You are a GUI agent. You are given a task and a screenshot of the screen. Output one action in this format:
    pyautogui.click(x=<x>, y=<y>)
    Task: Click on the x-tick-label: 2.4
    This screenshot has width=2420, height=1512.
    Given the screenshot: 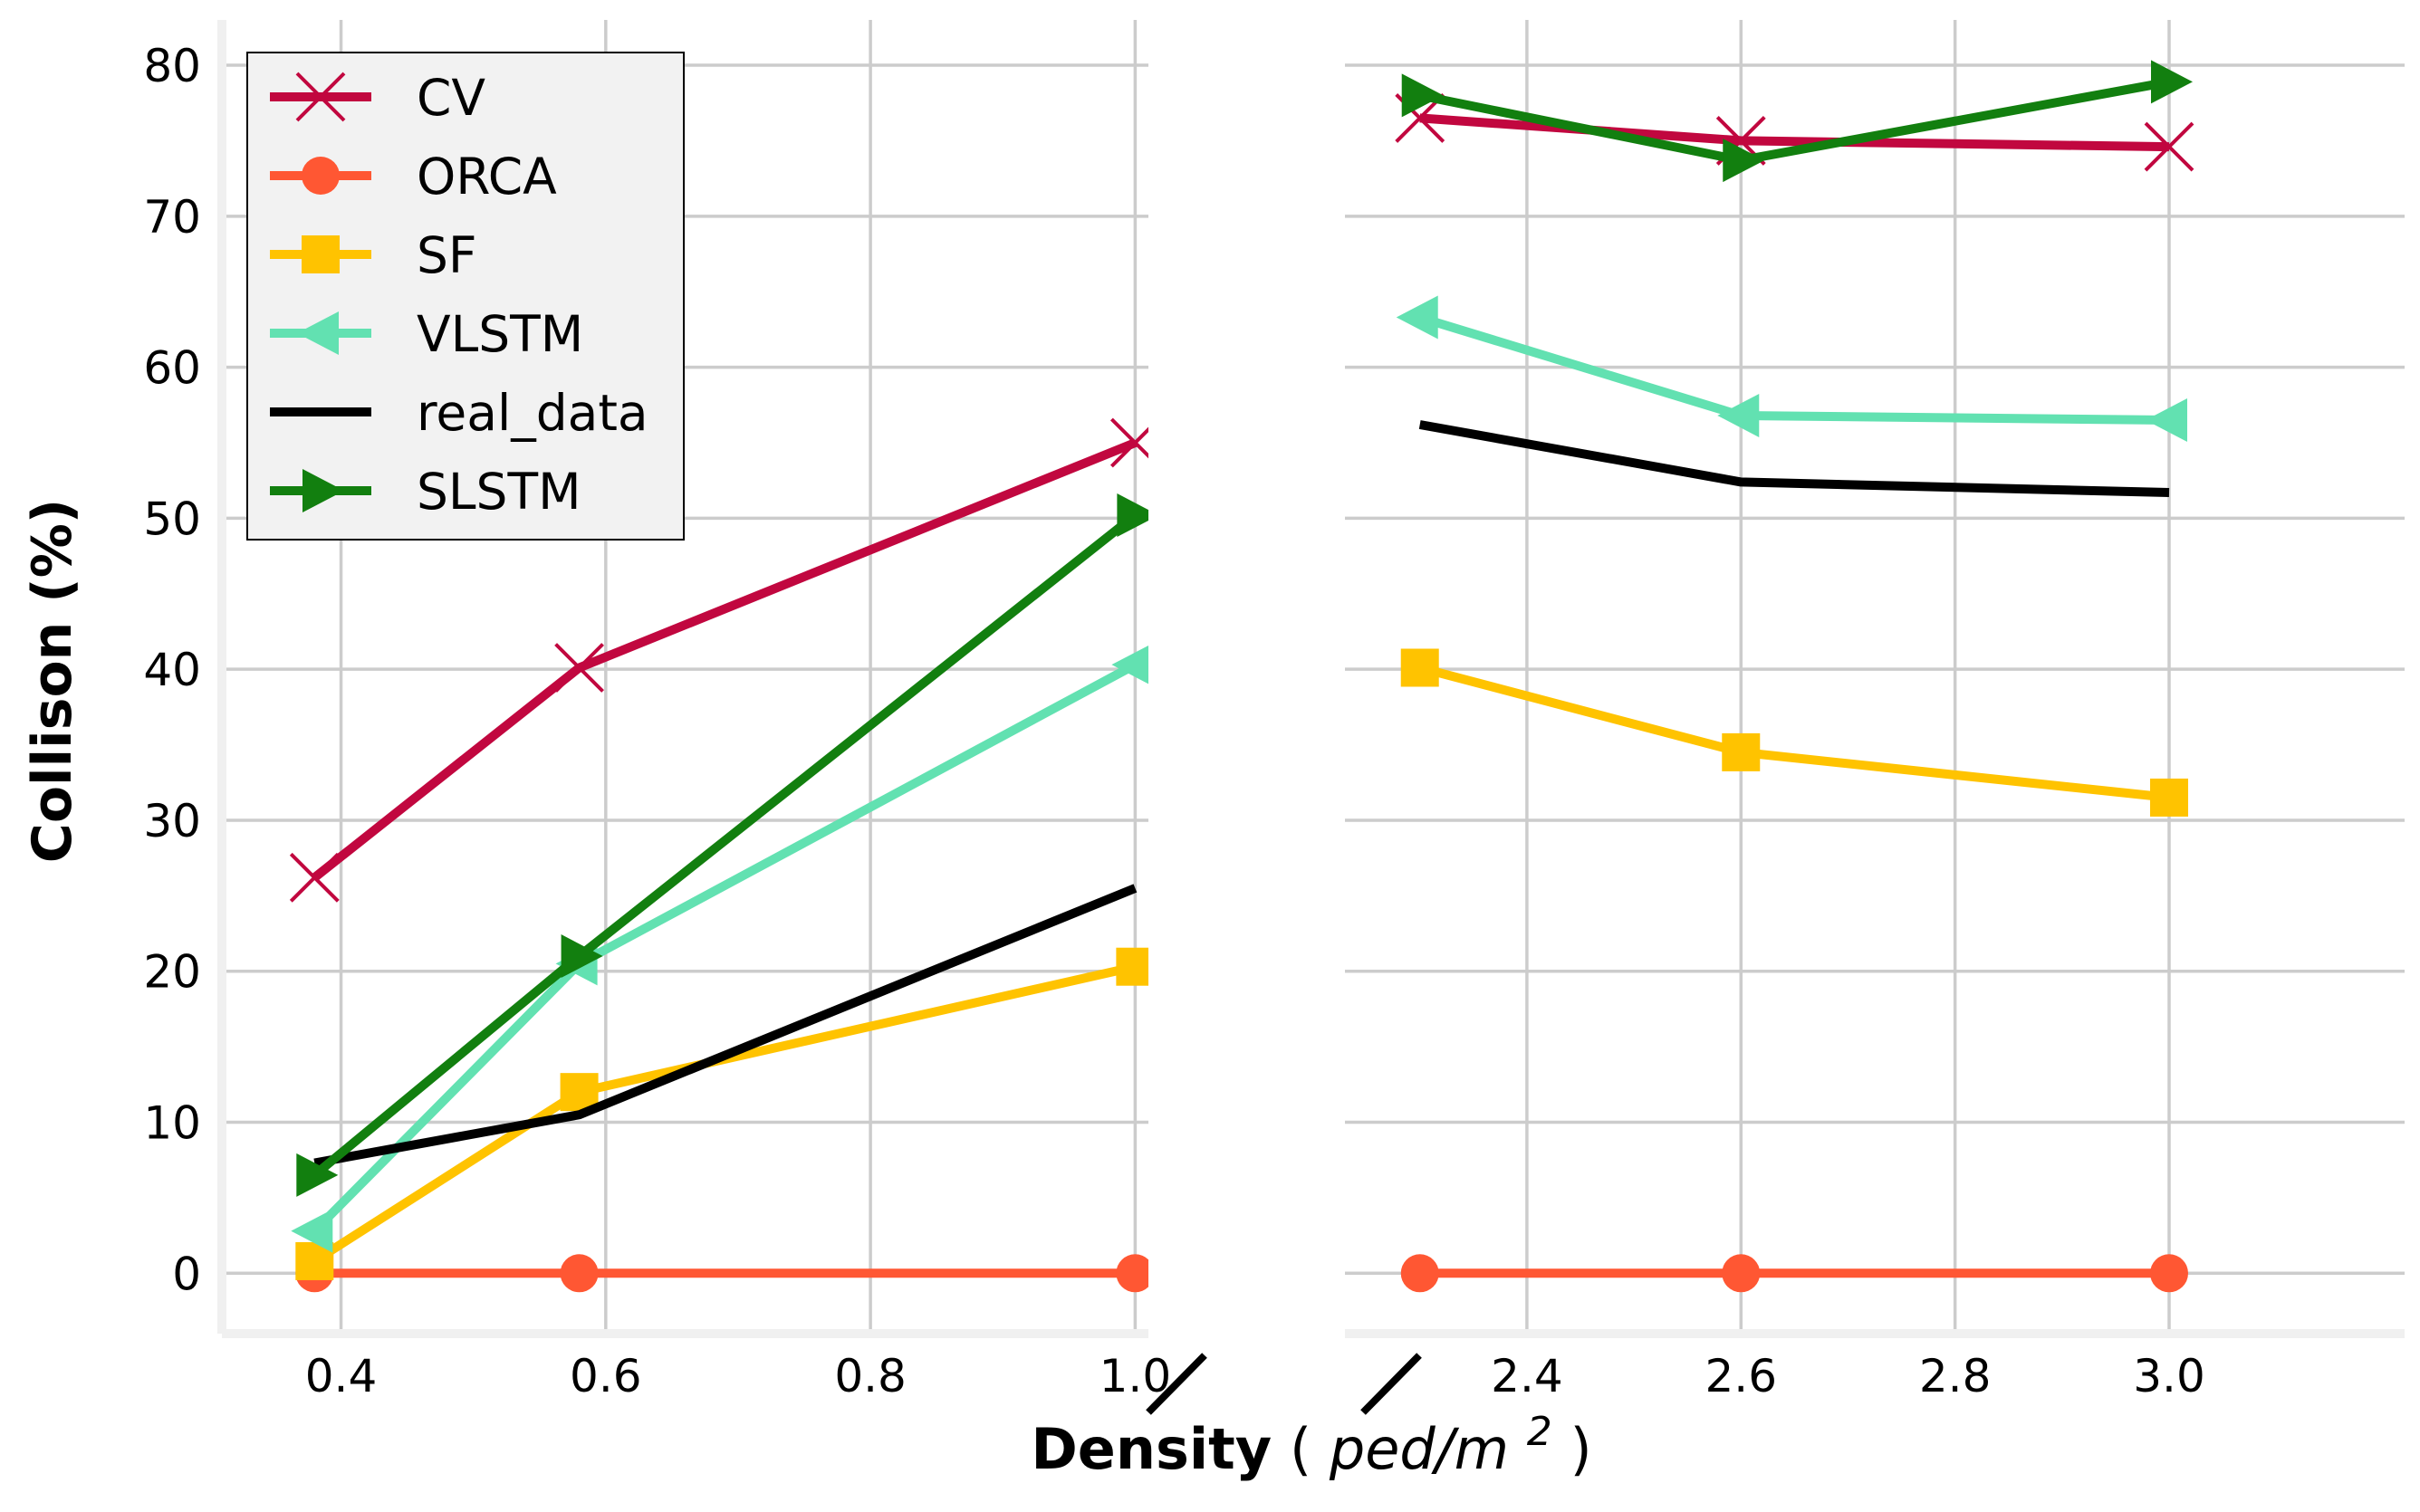 What is the action you would take?
    pyautogui.click(x=1527, y=1376)
    